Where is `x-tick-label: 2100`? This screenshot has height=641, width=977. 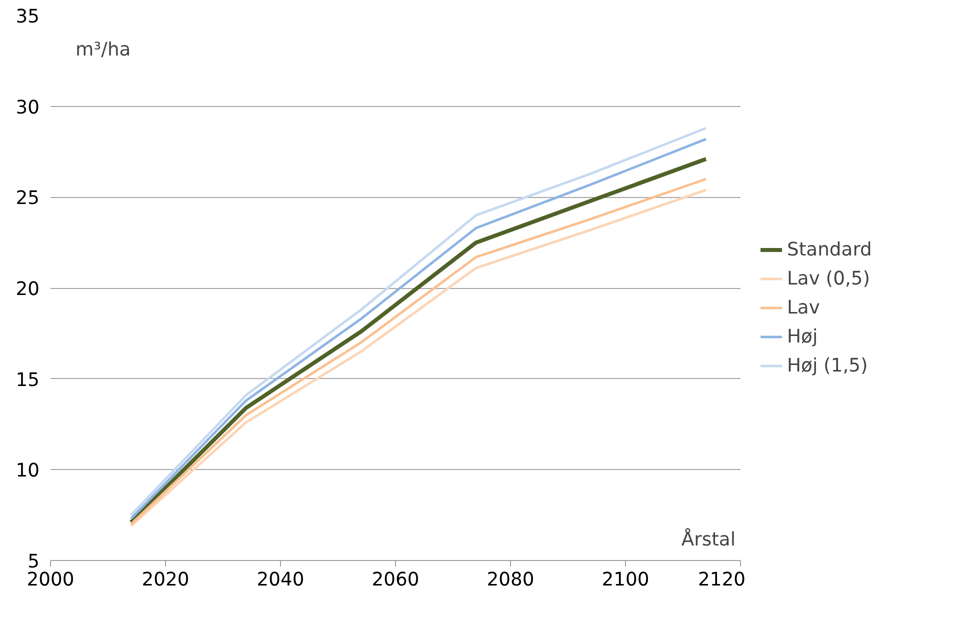 x-tick-label: 2100 is located at coordinates (626, 580).